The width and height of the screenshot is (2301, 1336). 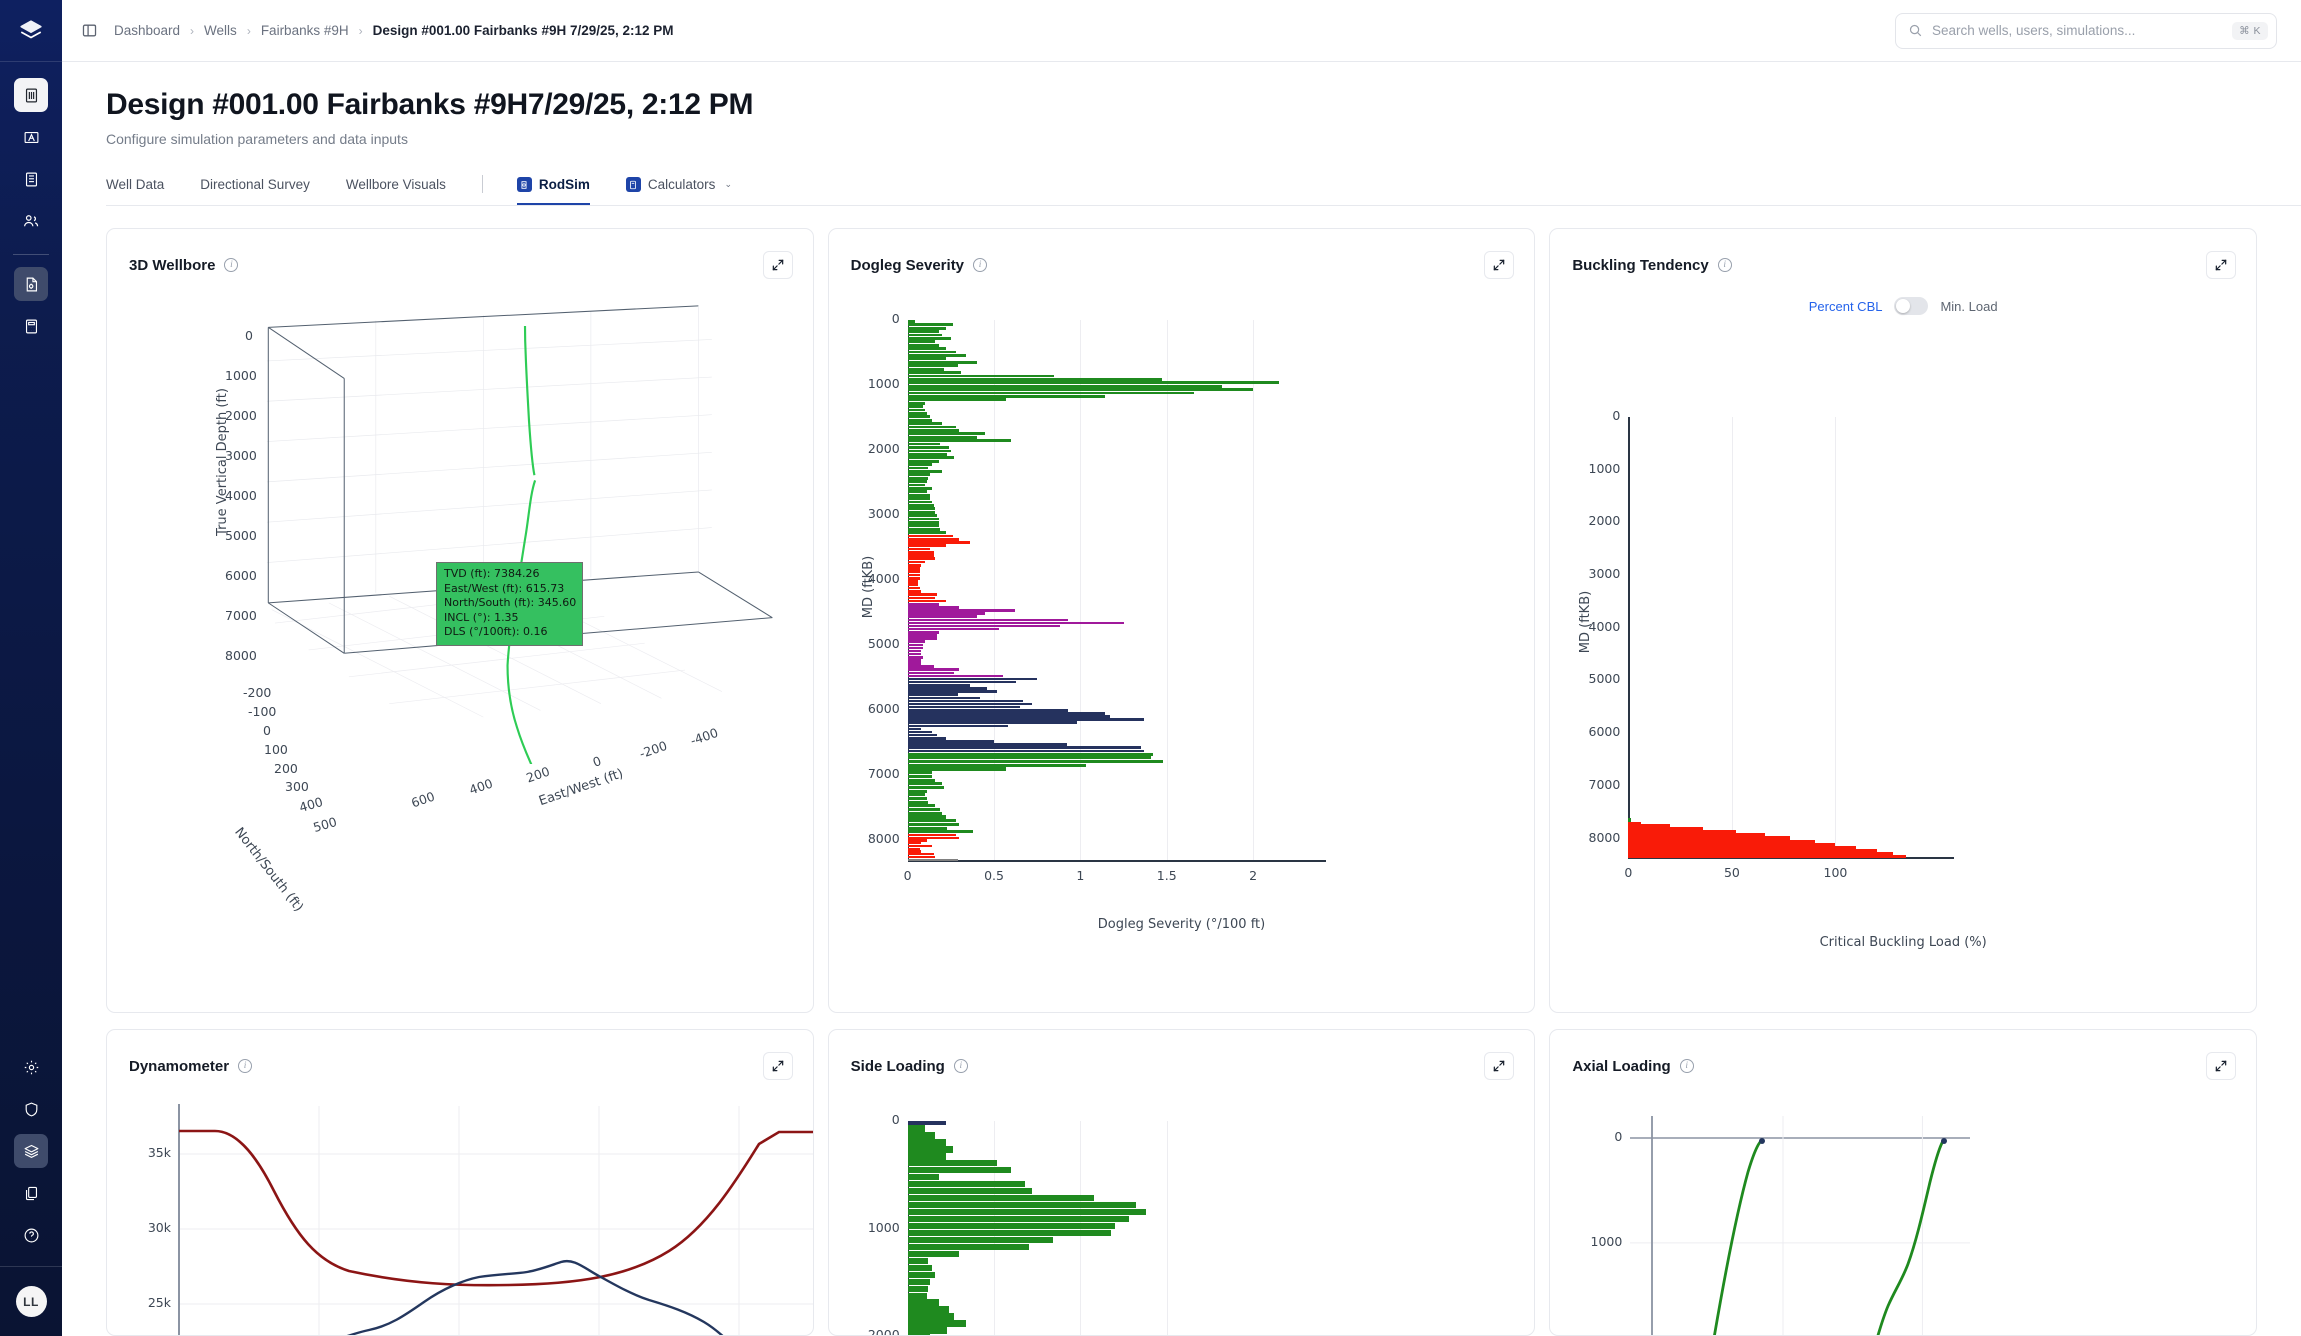 What do you see at coordinates (135, 187) in the screenshot?
I see `tab-well-data: Well Data` at bounding box center [135, 187].